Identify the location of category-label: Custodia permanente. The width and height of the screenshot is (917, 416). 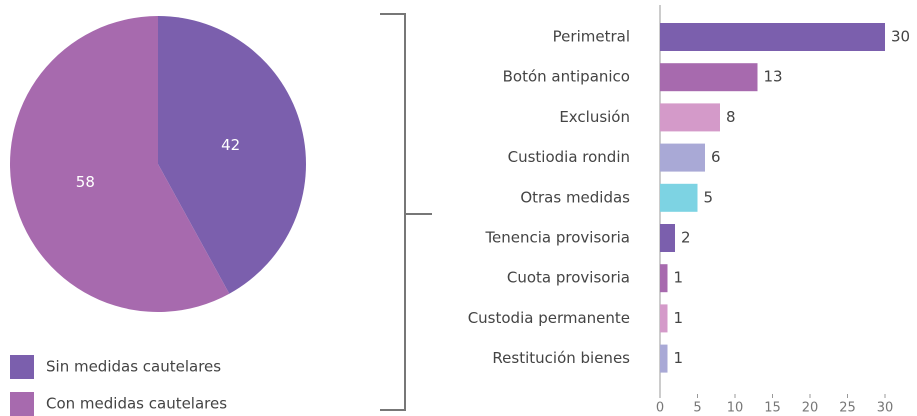
(549, 318).